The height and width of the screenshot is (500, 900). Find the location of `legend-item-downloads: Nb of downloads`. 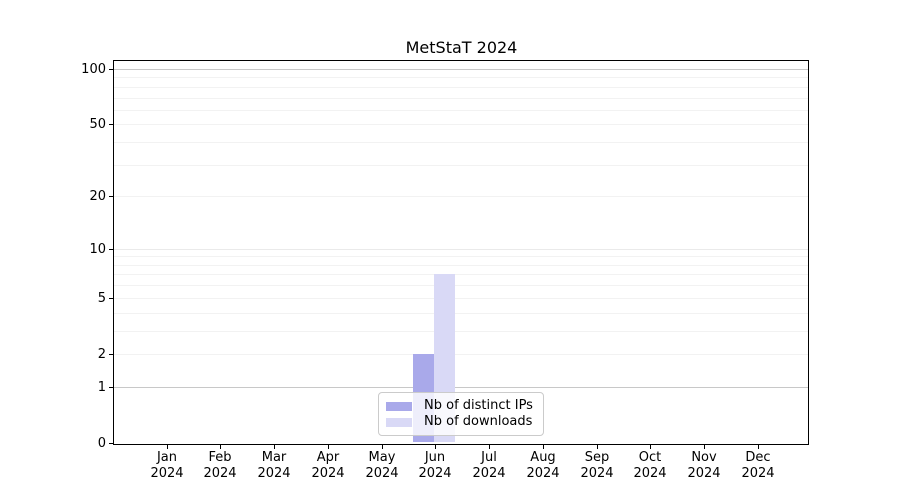

legend-item-downloads: Nb of downloads is located at coordinates (459, 422).